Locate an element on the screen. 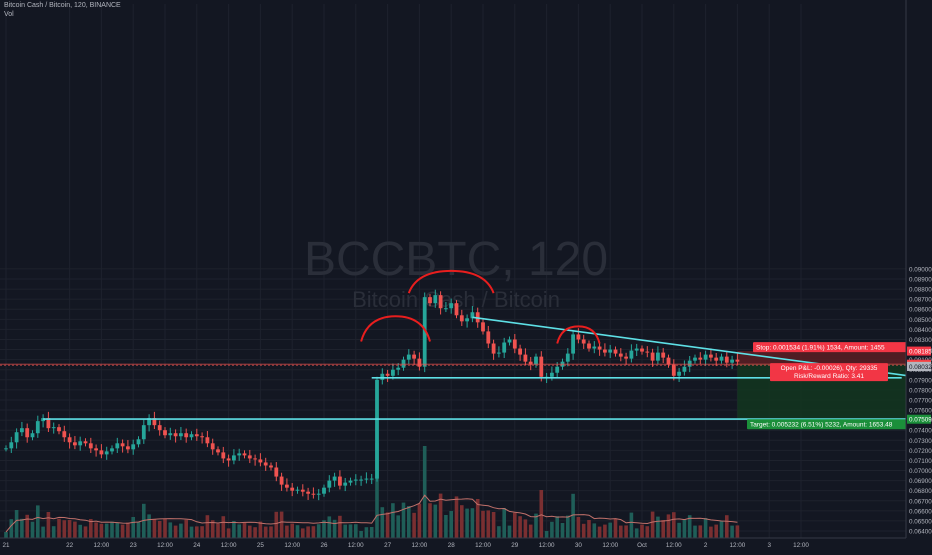 The image size is (932, 555). stop-loss-zone is located at coordinates (834, 358).